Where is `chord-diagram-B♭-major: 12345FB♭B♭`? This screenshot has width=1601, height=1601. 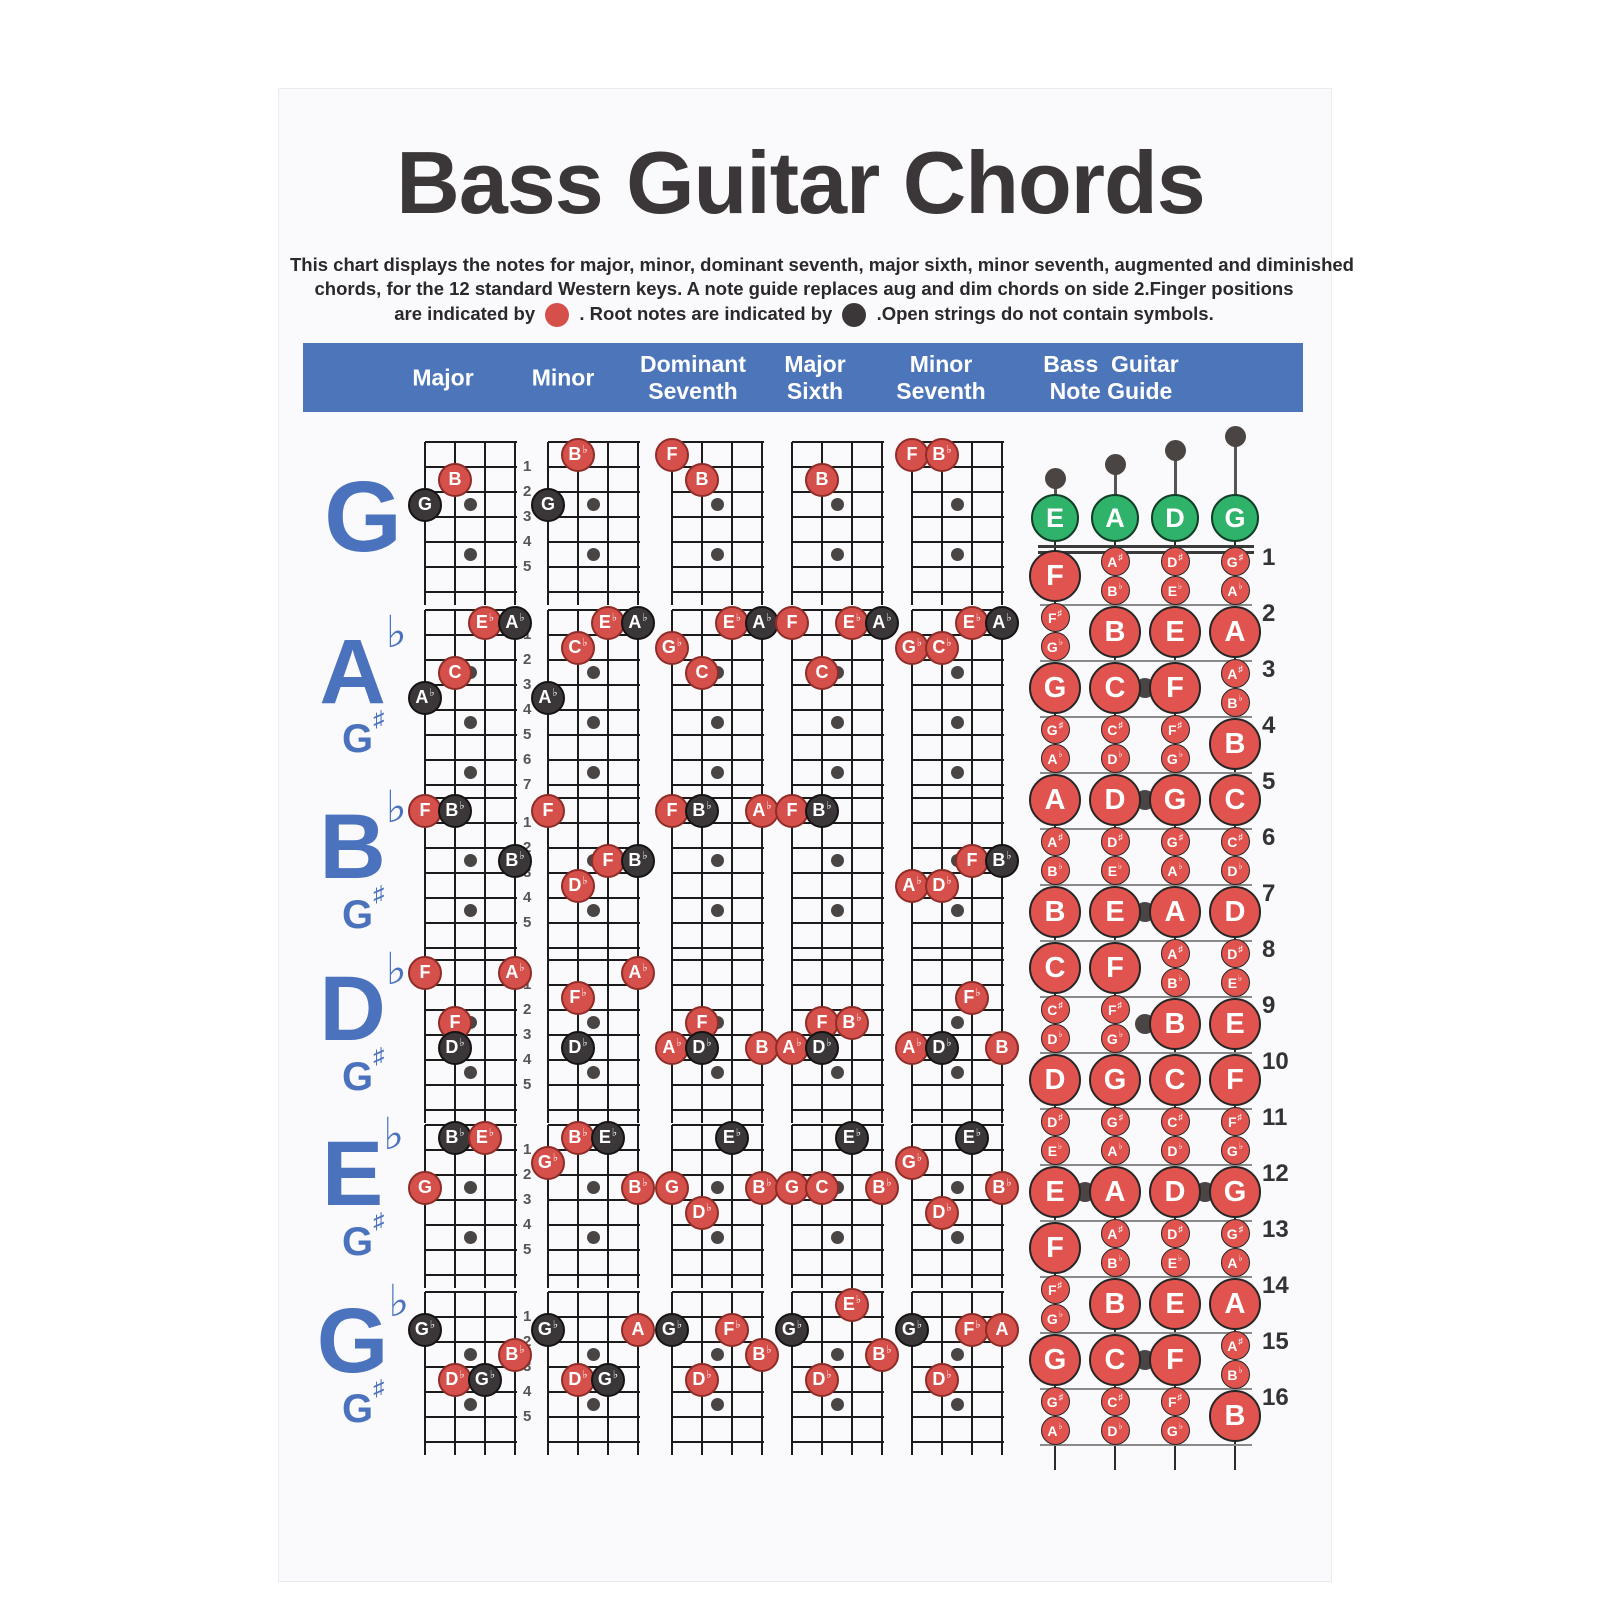
chord-diagram-B♭-major: 12345FB♭B♭ is located at coordinates (470, 877).